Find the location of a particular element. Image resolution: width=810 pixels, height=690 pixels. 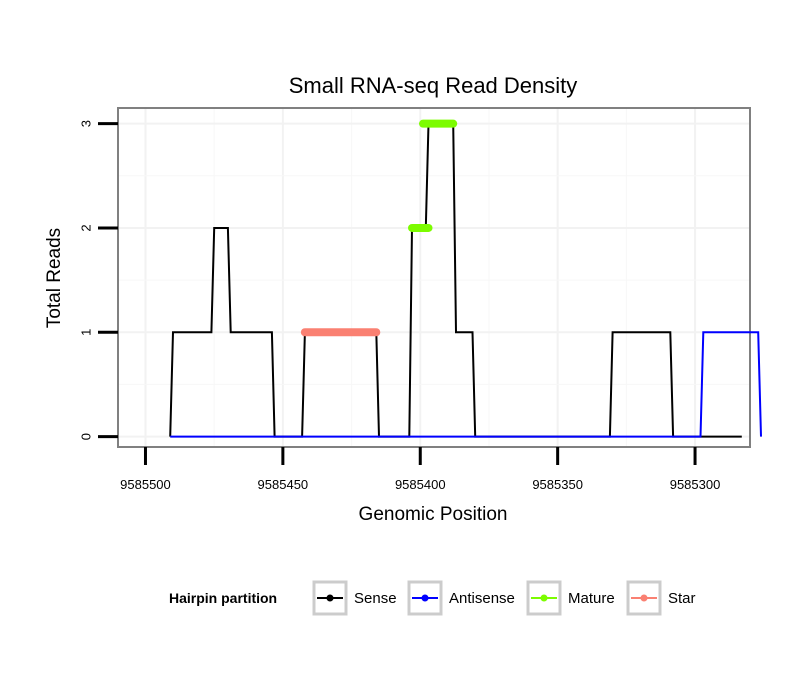

legend-point-antisense is located at coordinates (425, 598).